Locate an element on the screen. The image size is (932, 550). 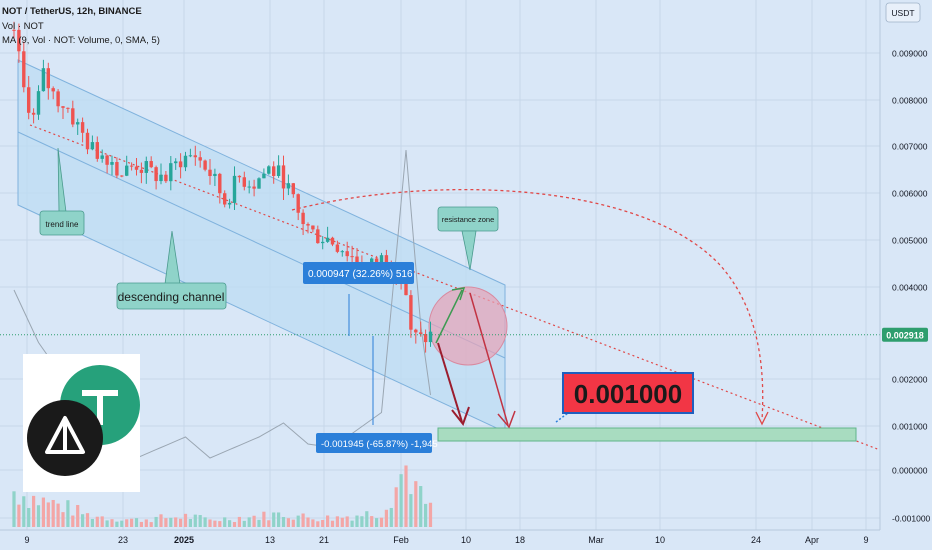
measure-up-label: 0.000947 (32.26%) 516 is located at coordinates (358, 273).